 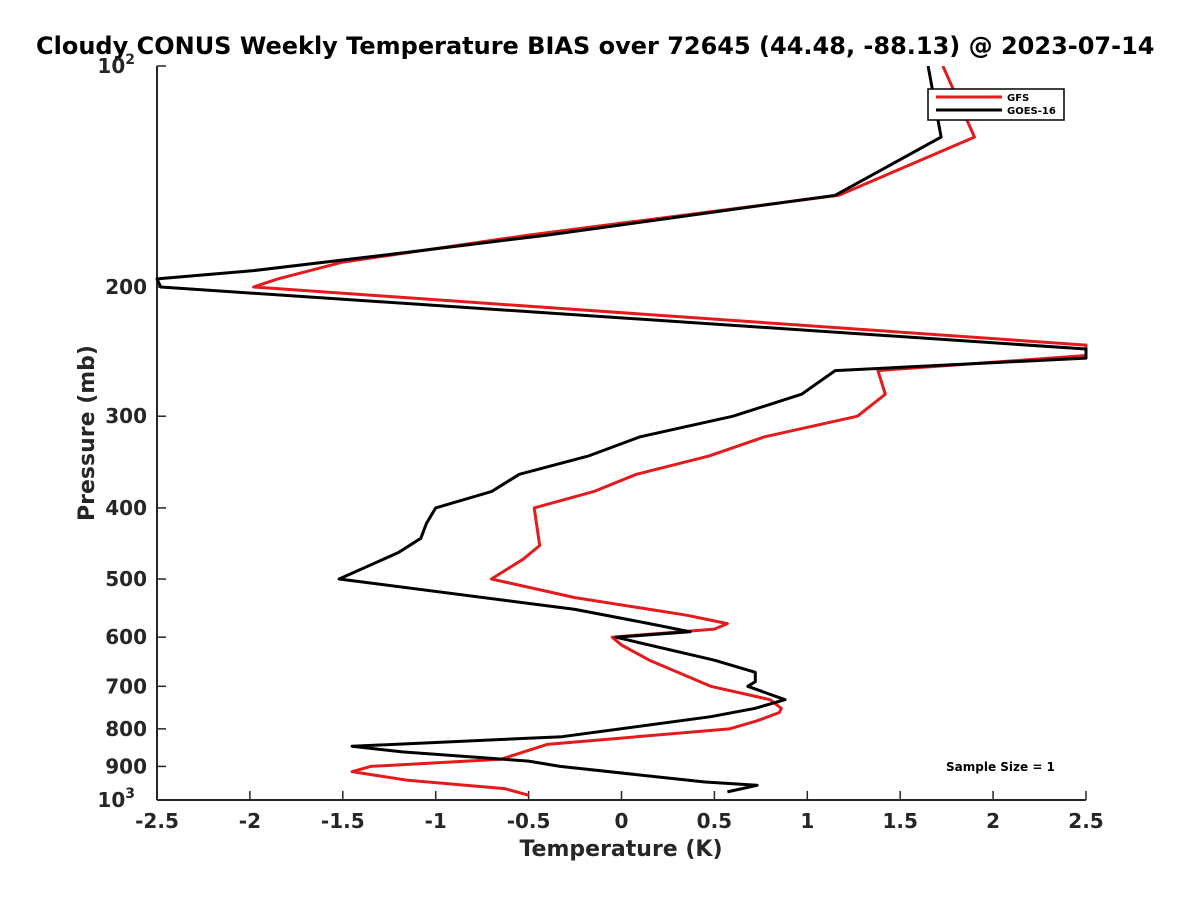 I want to click on y-tick-label: 200, so click(x=126, y=287).